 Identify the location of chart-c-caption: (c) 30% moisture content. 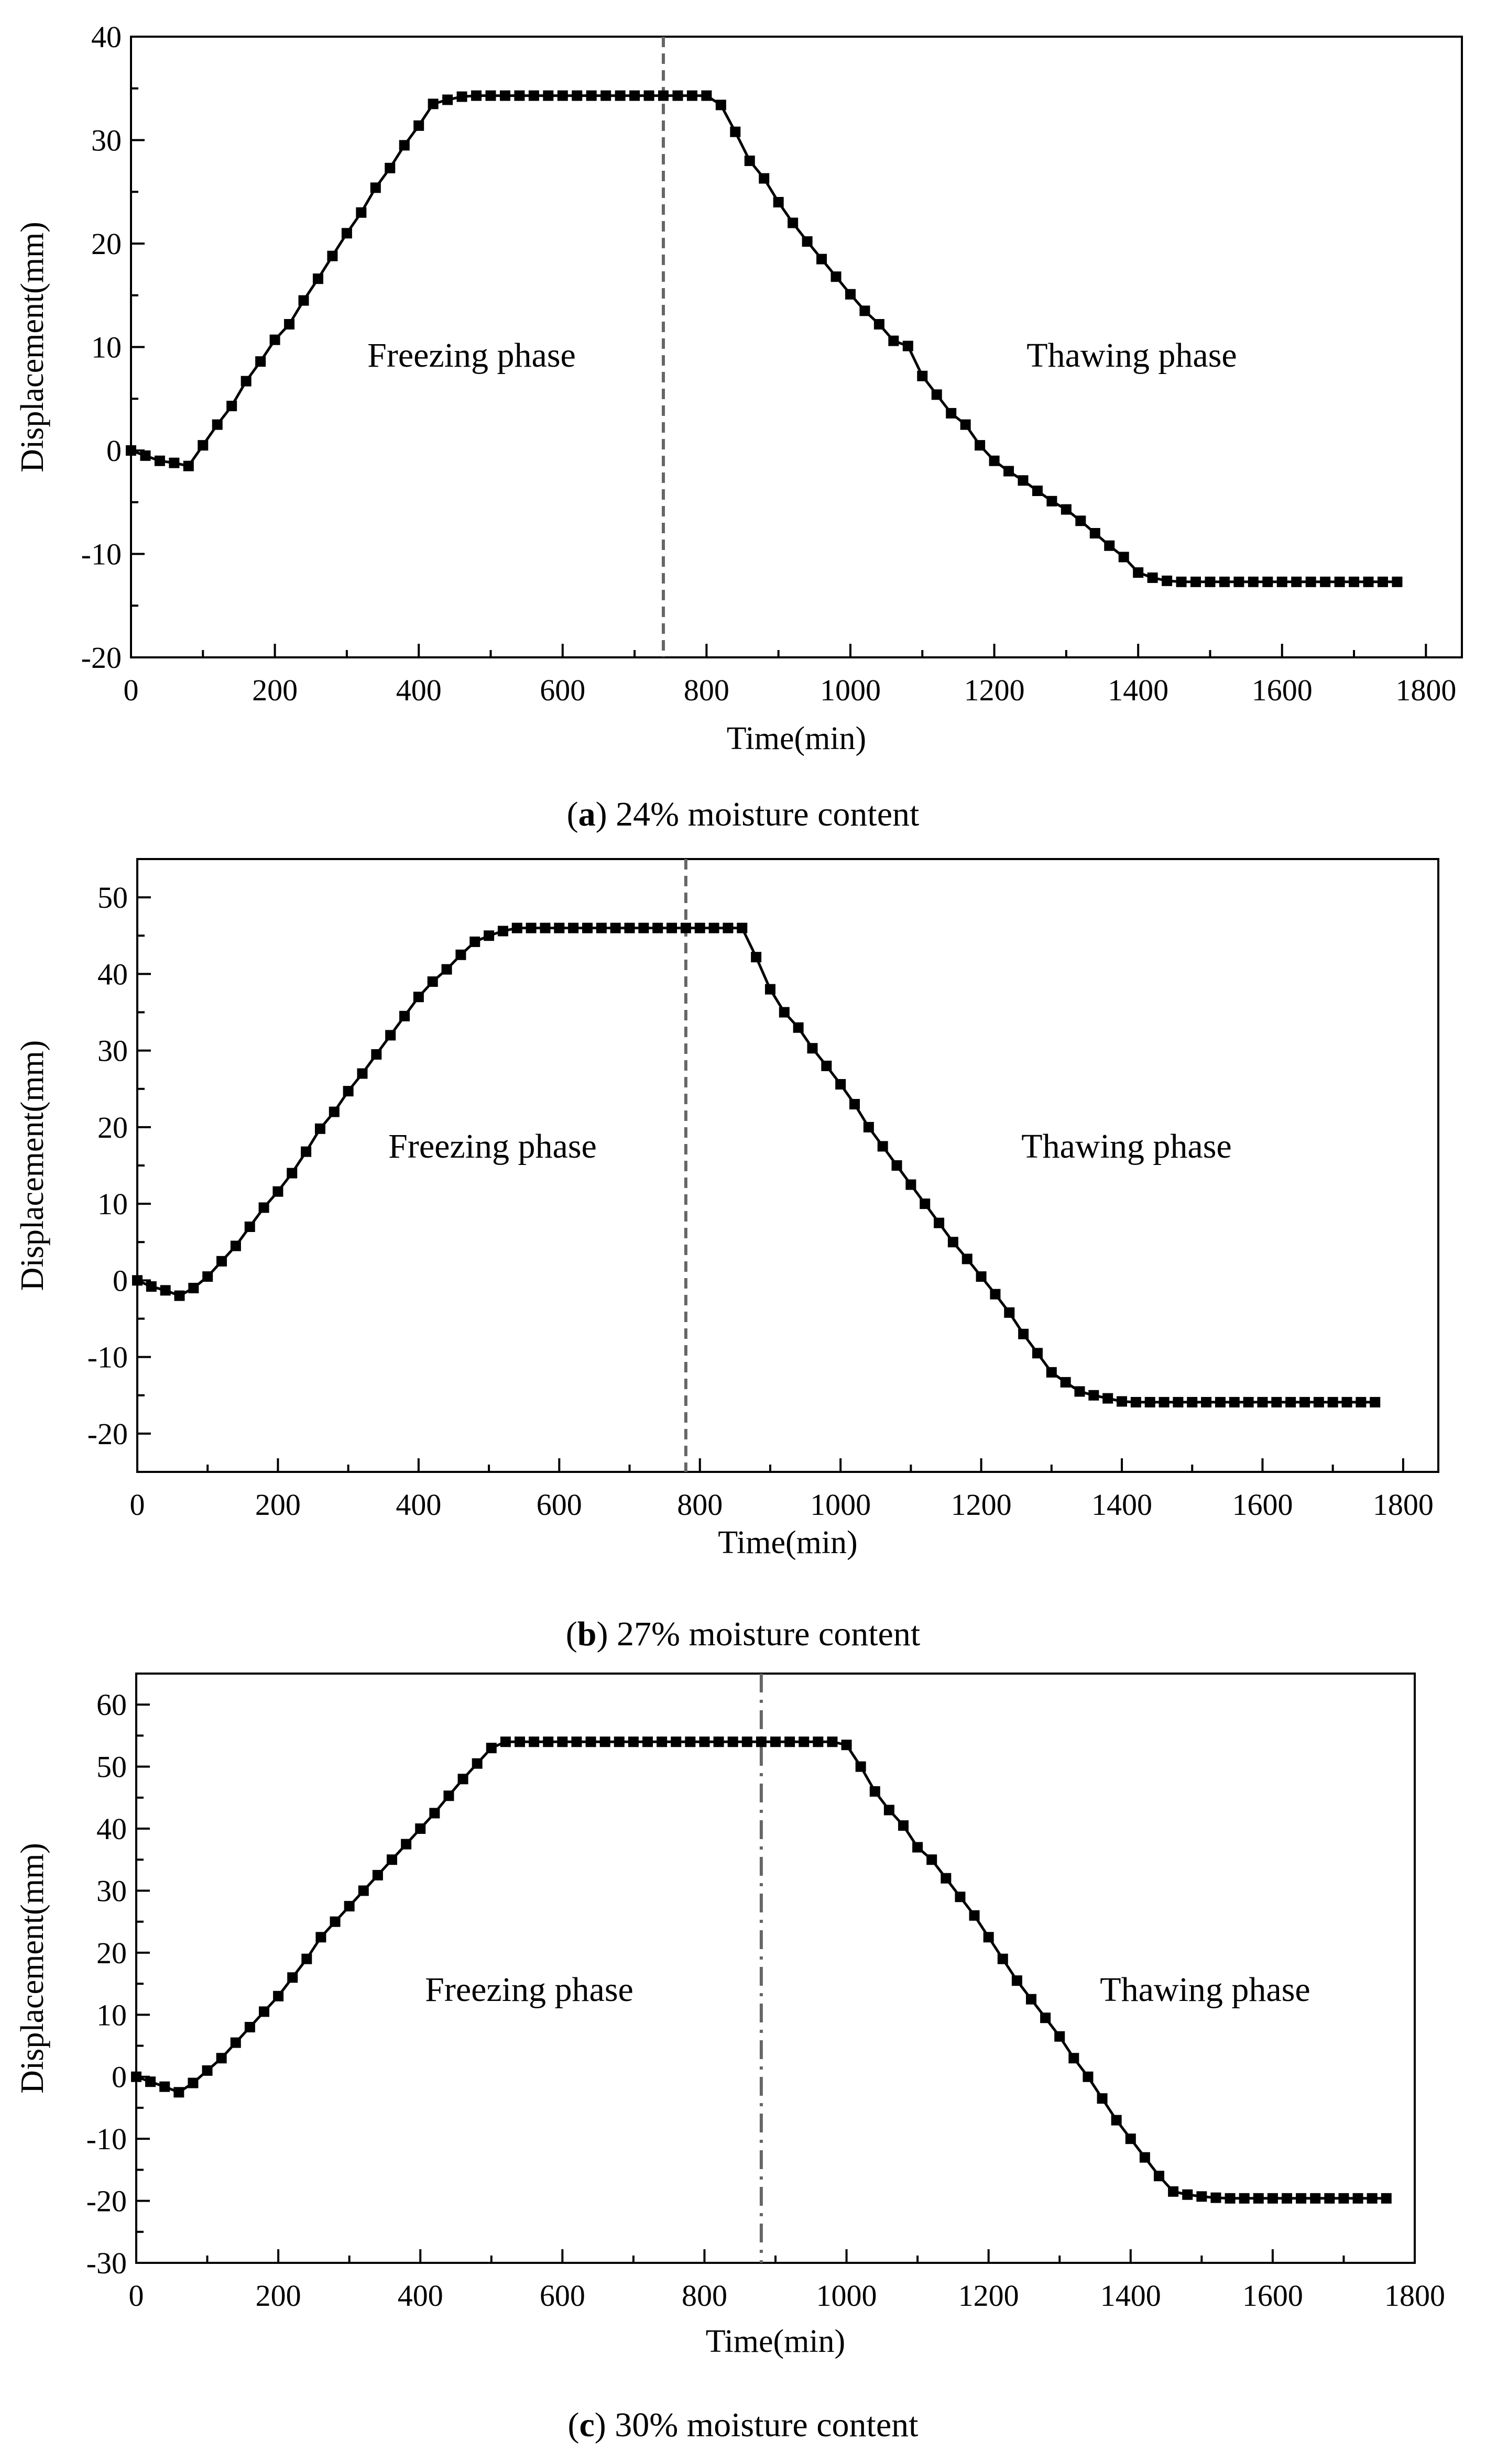
(743, 2425).